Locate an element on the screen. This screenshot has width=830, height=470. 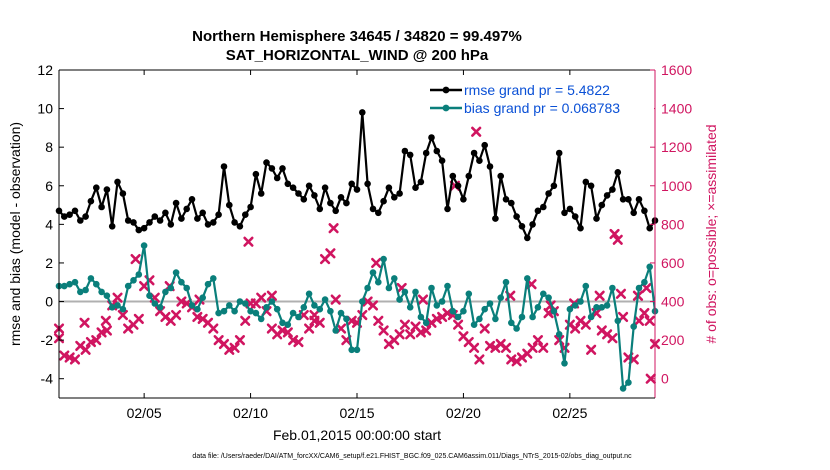
y-left-tick-label: 10 is located at coordinates (45, 109).